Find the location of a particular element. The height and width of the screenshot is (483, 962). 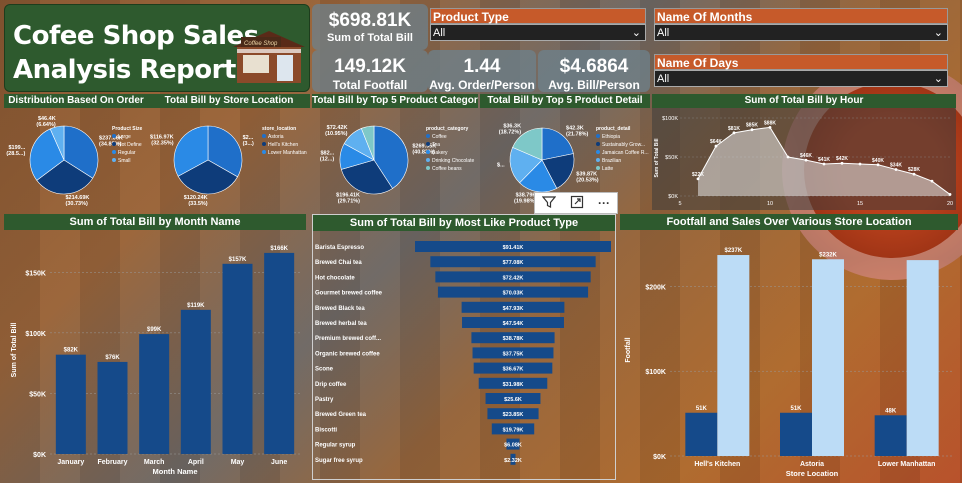

sales-bar-label: $232K is located at coordinates (828, 255).